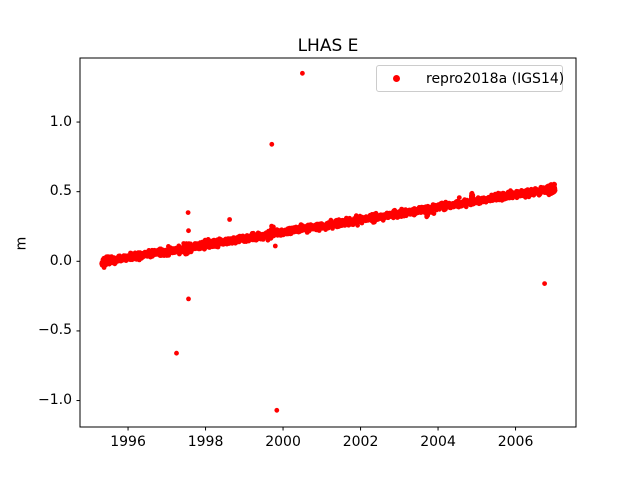 The image size is (640, 480). Describe the element at coordinates (60, 191) in the screenshot. I see `y-tick-label: 0.5` at that location.